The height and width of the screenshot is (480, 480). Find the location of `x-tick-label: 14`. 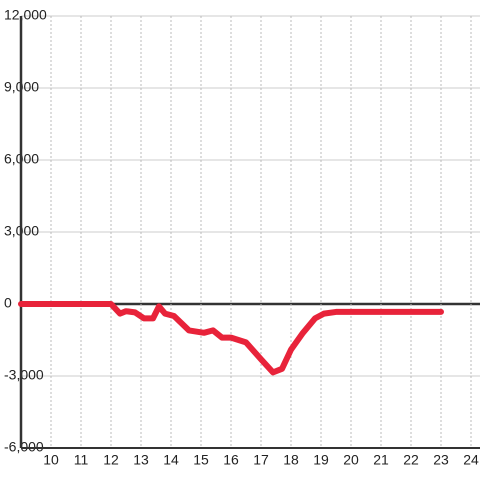

x-tick-label: 14 is located at coordinates (171, 460).